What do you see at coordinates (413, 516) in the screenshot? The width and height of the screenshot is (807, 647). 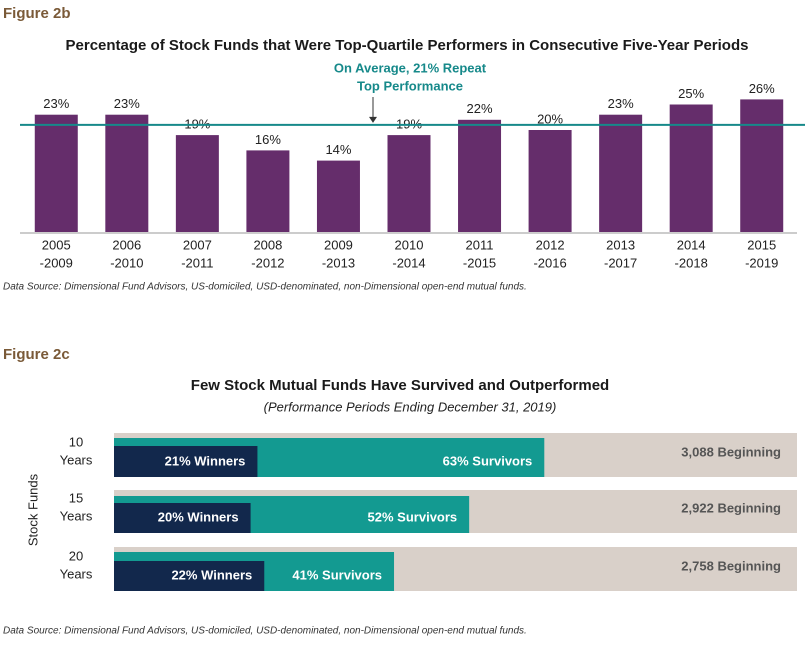 I see `data-label: 52% Survivors` at bounding box center [413, 516].